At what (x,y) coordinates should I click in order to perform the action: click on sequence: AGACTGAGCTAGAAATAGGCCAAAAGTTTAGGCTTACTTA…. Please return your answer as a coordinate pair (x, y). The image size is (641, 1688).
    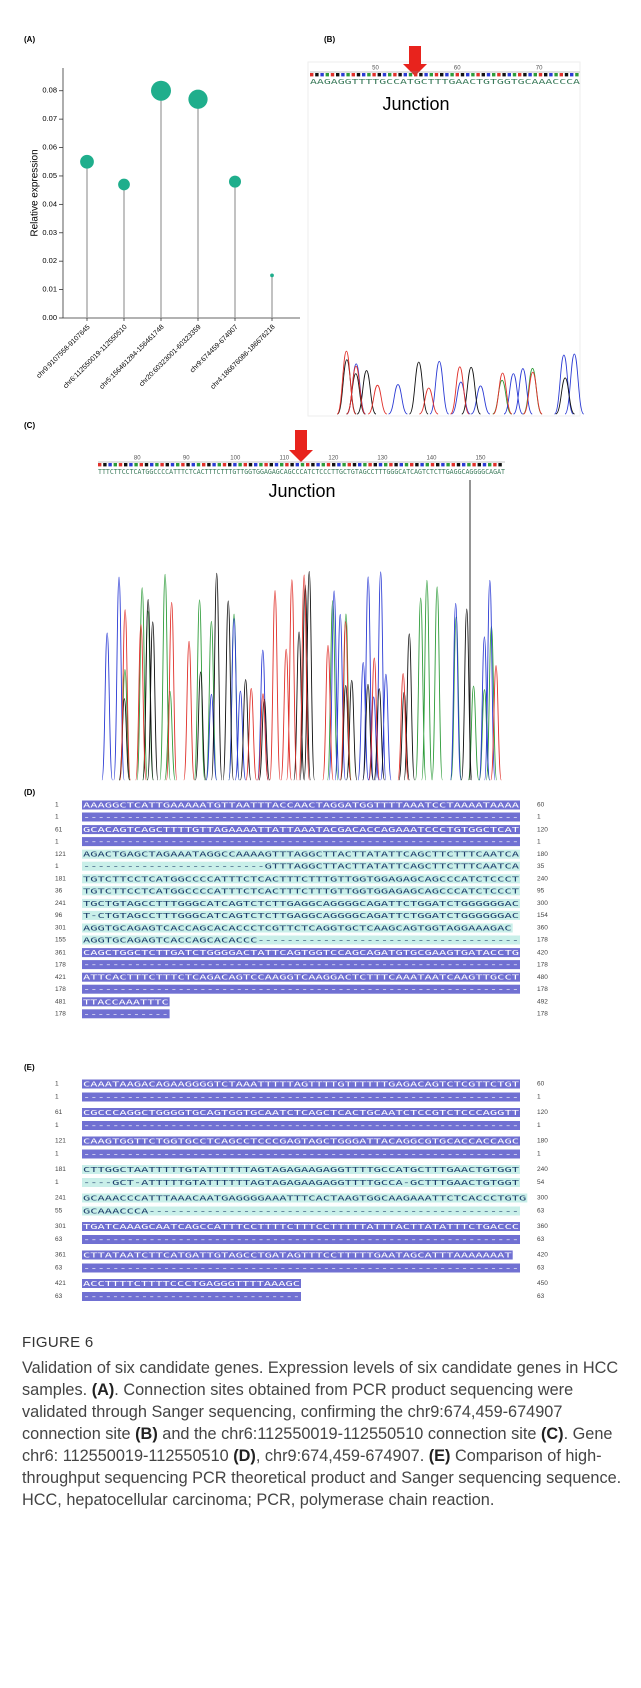
    Looking at the image, I should click on (301, 855).